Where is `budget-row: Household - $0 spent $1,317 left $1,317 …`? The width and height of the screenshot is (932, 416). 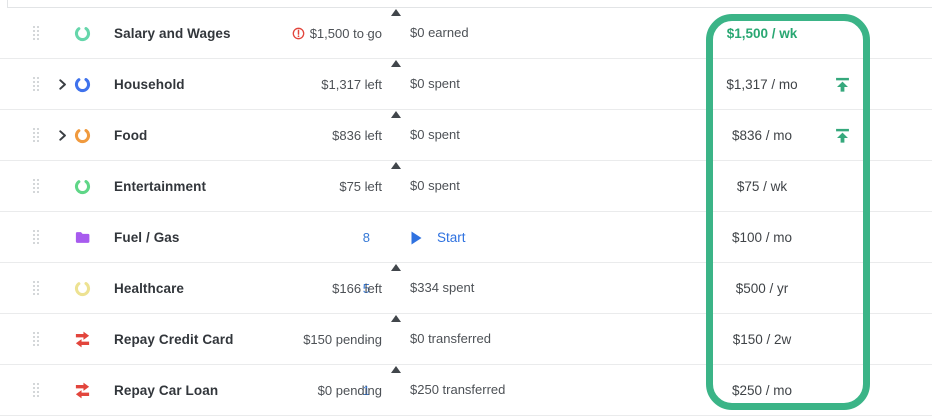 budget-row: Household - $0 spent $1,317 left $1,317 … is located at coordinates (466, 84).